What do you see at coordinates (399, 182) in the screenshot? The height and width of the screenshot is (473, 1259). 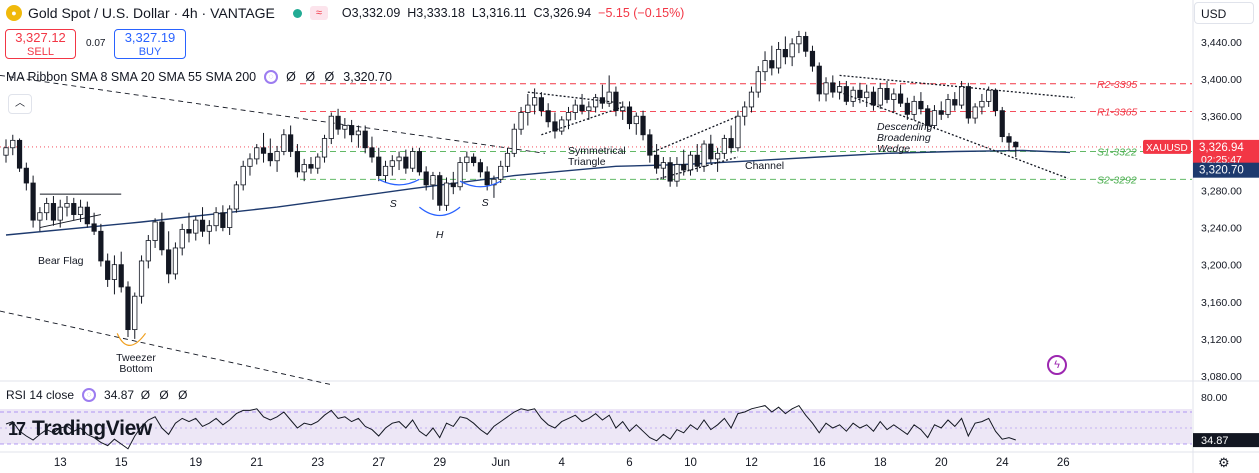 I see `left-shoulder-arc` at bounding box center [399, 182].